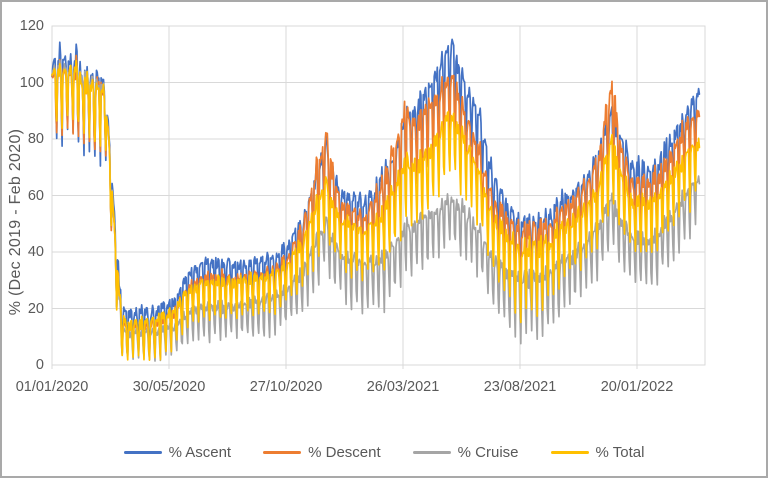  I want to click on y-tick-label: 60, so click(35, 195).